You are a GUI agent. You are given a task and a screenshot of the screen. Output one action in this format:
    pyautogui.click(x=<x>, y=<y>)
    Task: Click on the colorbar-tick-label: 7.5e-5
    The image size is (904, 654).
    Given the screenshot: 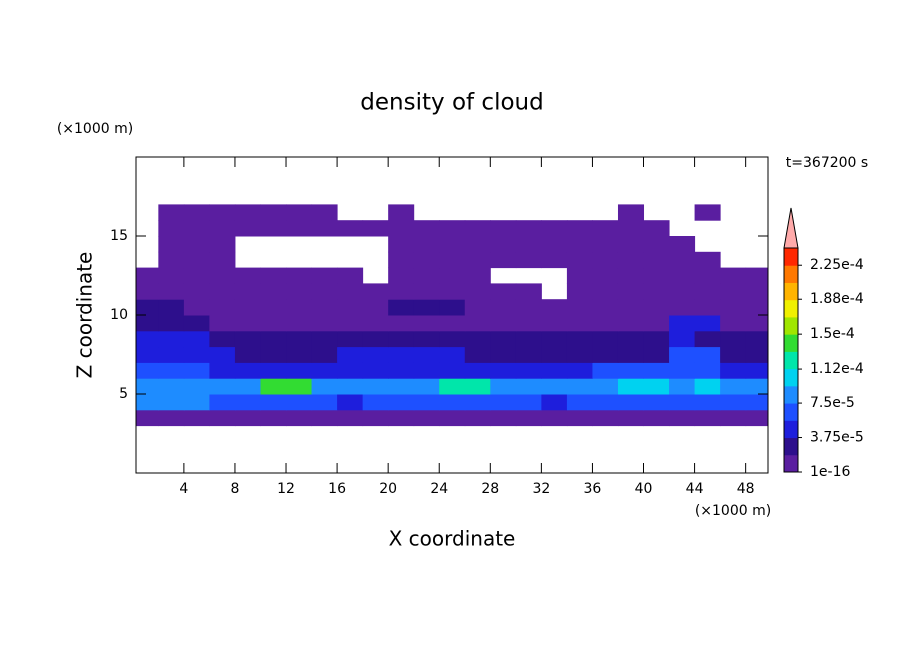 What is the action you would take?
    pyautogui.click(x=832, y=403)
    